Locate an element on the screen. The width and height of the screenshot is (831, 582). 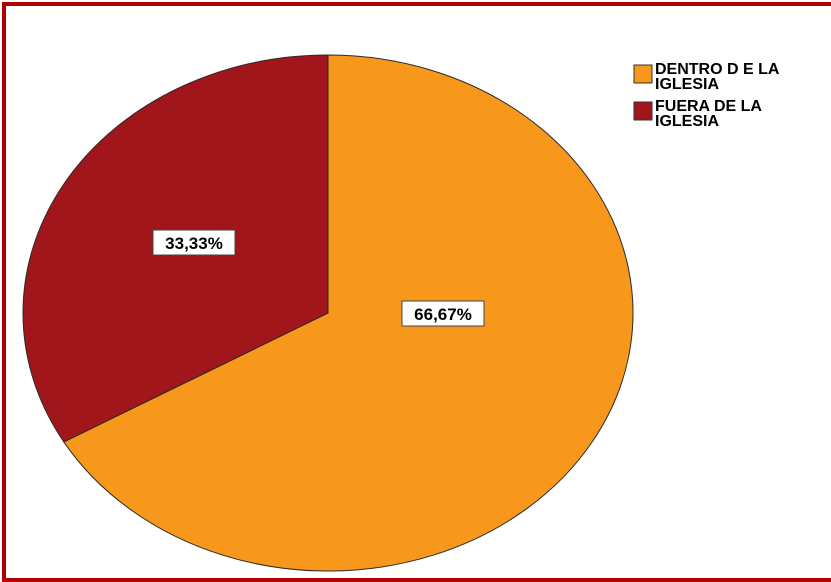
legend-label-2-line-2: IGLESIA is located at coordinates (687, 121).